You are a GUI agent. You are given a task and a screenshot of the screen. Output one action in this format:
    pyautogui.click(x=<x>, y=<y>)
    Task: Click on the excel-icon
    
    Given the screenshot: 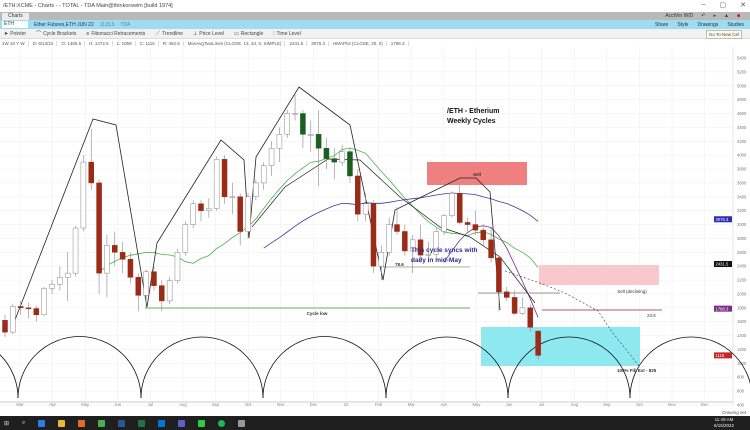 What is the action you would take?
    pyautogui.click(x=142, y=423)
    